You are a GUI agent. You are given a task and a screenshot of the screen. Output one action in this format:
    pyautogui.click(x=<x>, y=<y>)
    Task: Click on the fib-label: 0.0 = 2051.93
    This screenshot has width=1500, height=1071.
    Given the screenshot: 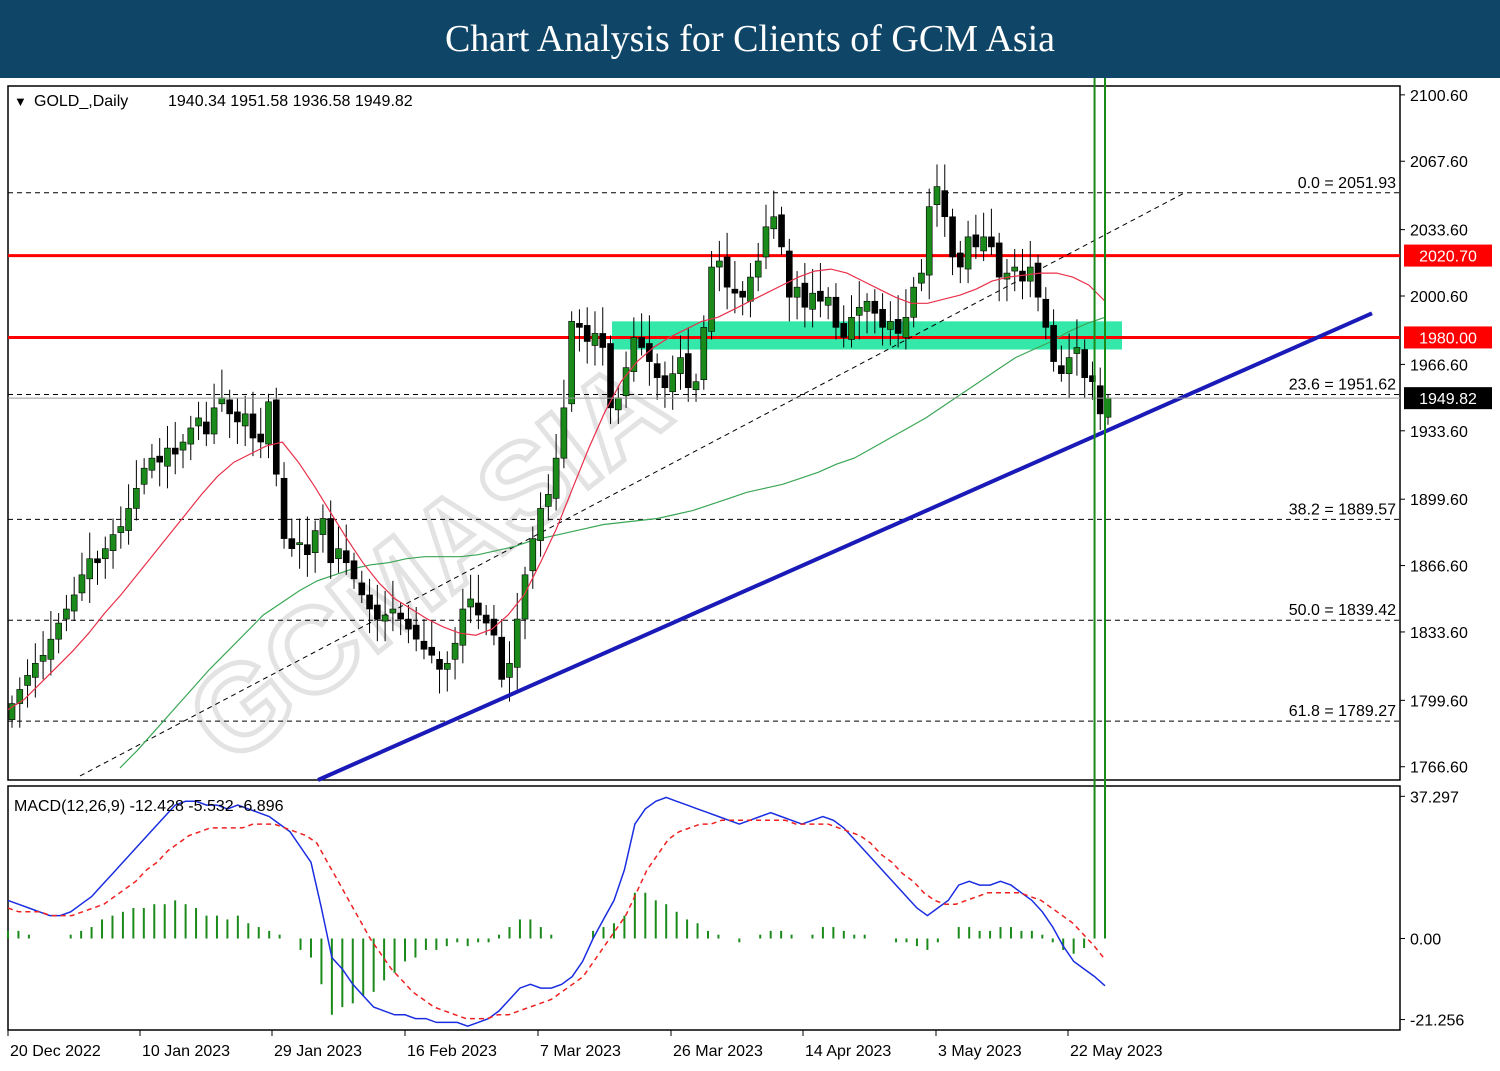 What is the action you would take?
    pyautogui.click(x=1347, y=183)
    